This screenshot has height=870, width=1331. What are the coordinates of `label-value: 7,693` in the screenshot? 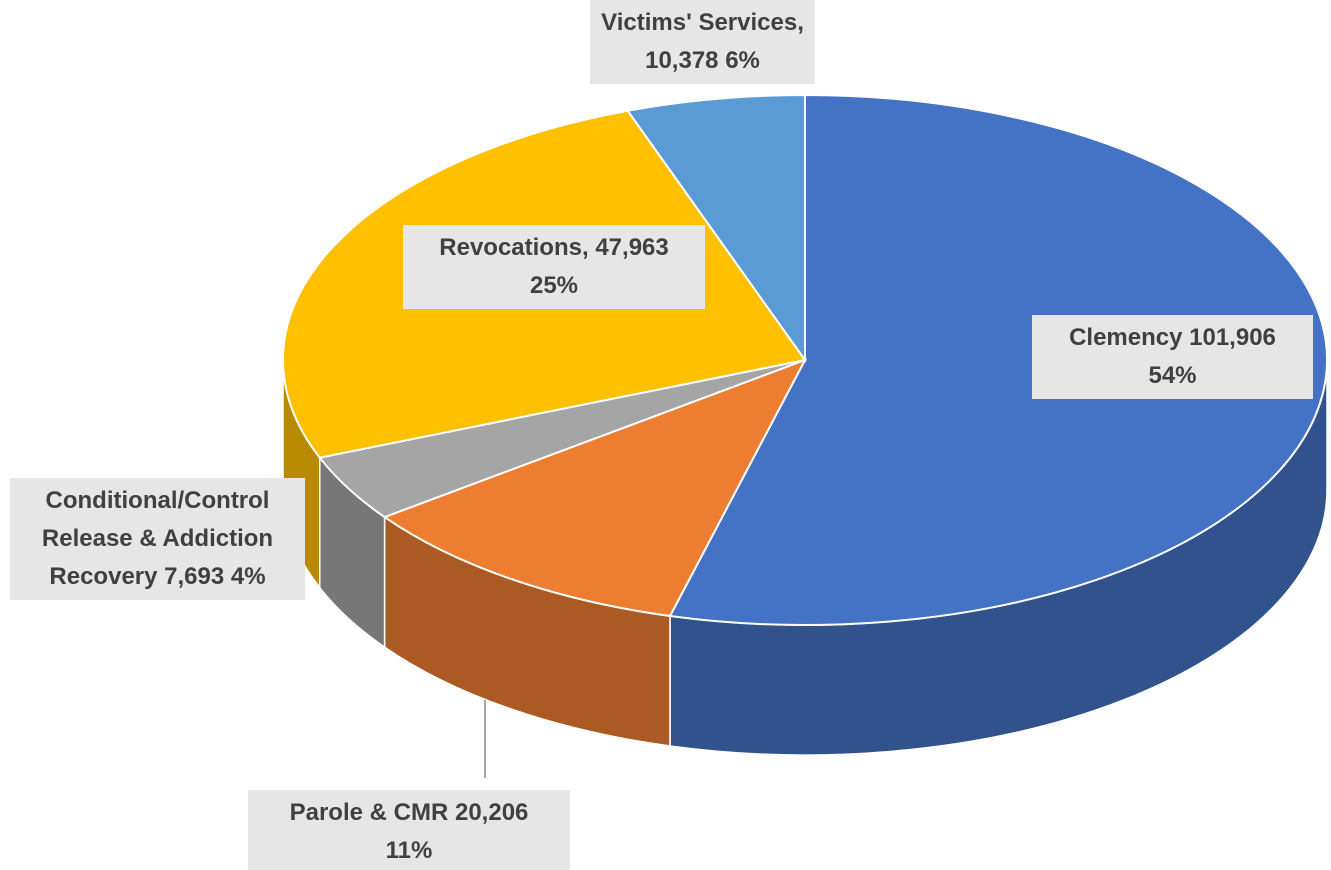 It's located at (194, 576).